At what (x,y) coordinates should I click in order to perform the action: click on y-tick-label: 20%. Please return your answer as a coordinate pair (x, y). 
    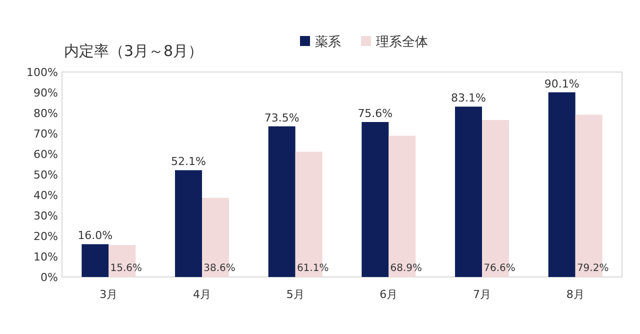
    Looking at the image, I should click on (46, 236).